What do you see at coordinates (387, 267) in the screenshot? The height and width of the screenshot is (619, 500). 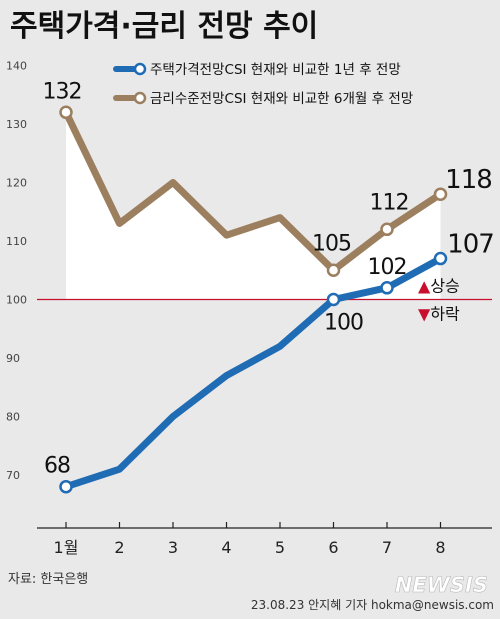 I see `data-label: 102` at bounding box center [387, 267].